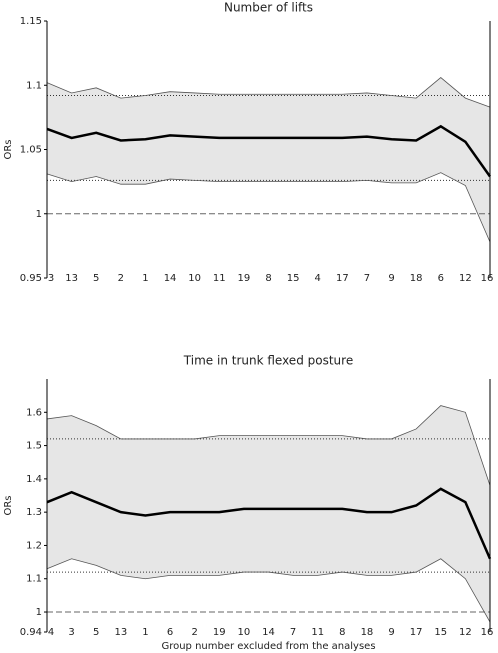 Image resolution: width=498 pixels, height=653 pixels. What do you see at coordinates (31, 278) in the screenshot?
I see `y-tick-label: 0.95` at bounding box center [31, 278].